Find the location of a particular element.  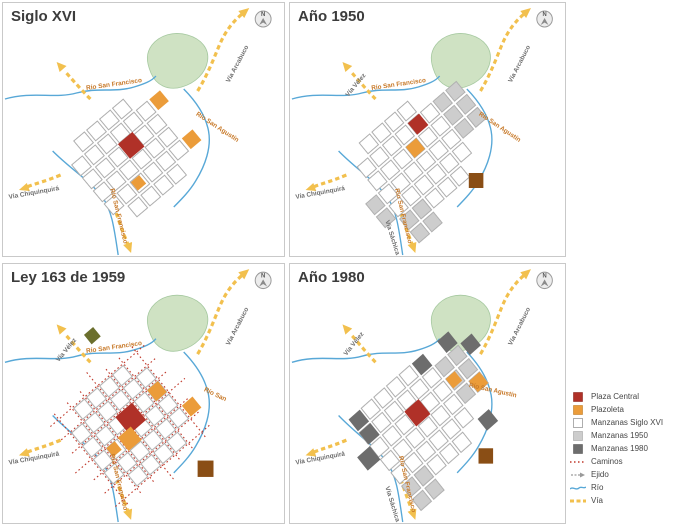

legend-item-manzanas-1950: Manzanas 1950 is located at coordinates (626, 435).